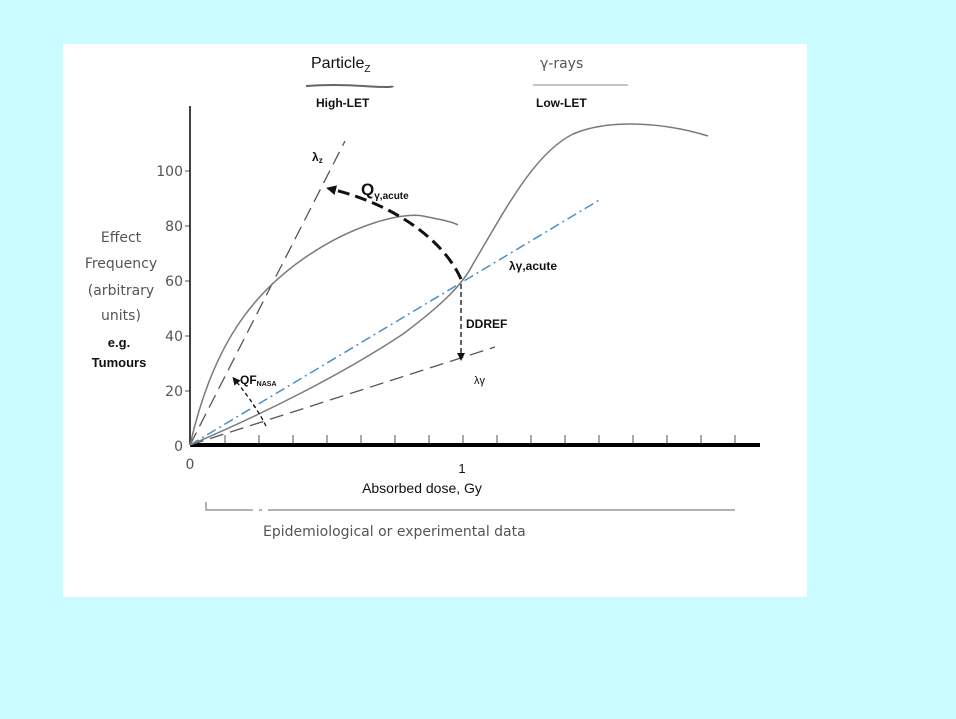 This screenshot has width=956, height=719. Describe the element at coordinates (480, 381) in the screenshot. I see `lambda-gamma-label: λγ` at that location.